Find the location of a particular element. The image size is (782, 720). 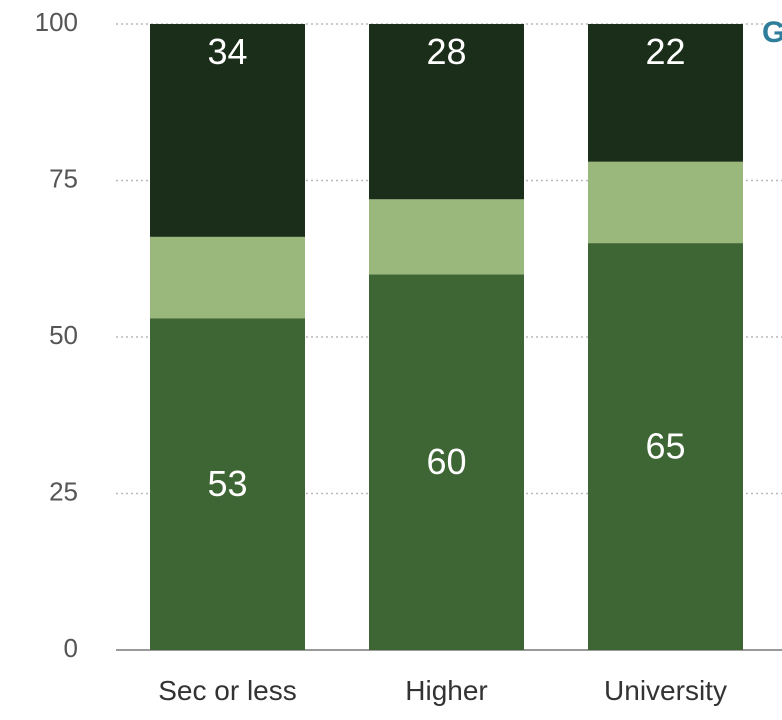

y-tick-label: 100 is located at coordinates (56, 22).